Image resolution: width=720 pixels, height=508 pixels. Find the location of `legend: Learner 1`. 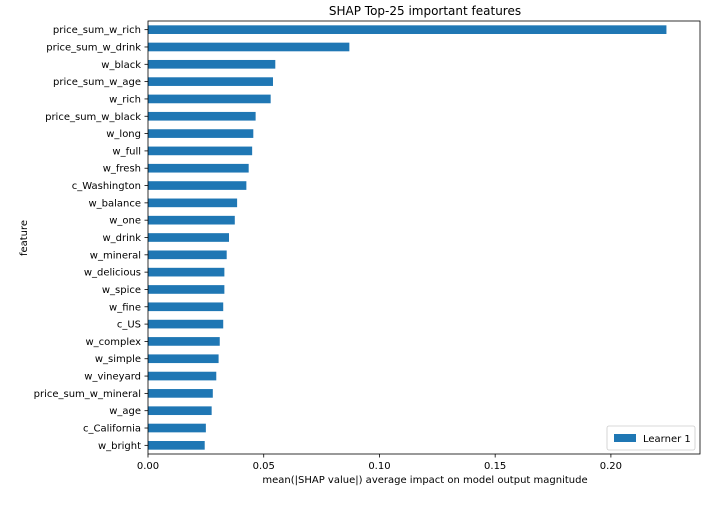

legend: Learner 1 is located at coordinates (651, 438).